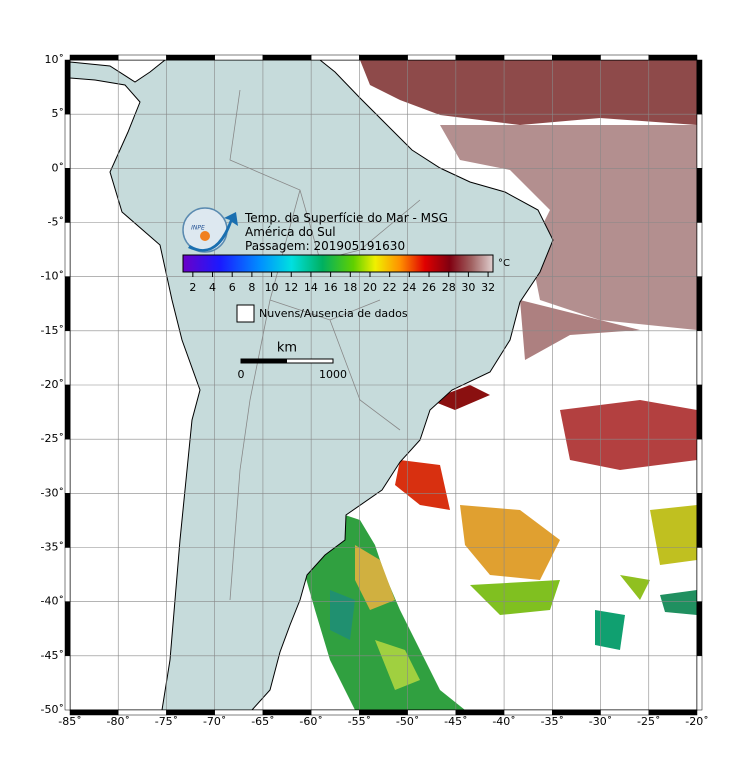 This screenshot has width=741, height=781. Describe the element at coordinates (52, 492) in the screenshot. I see `y-tick-label: -30˚` at that location.